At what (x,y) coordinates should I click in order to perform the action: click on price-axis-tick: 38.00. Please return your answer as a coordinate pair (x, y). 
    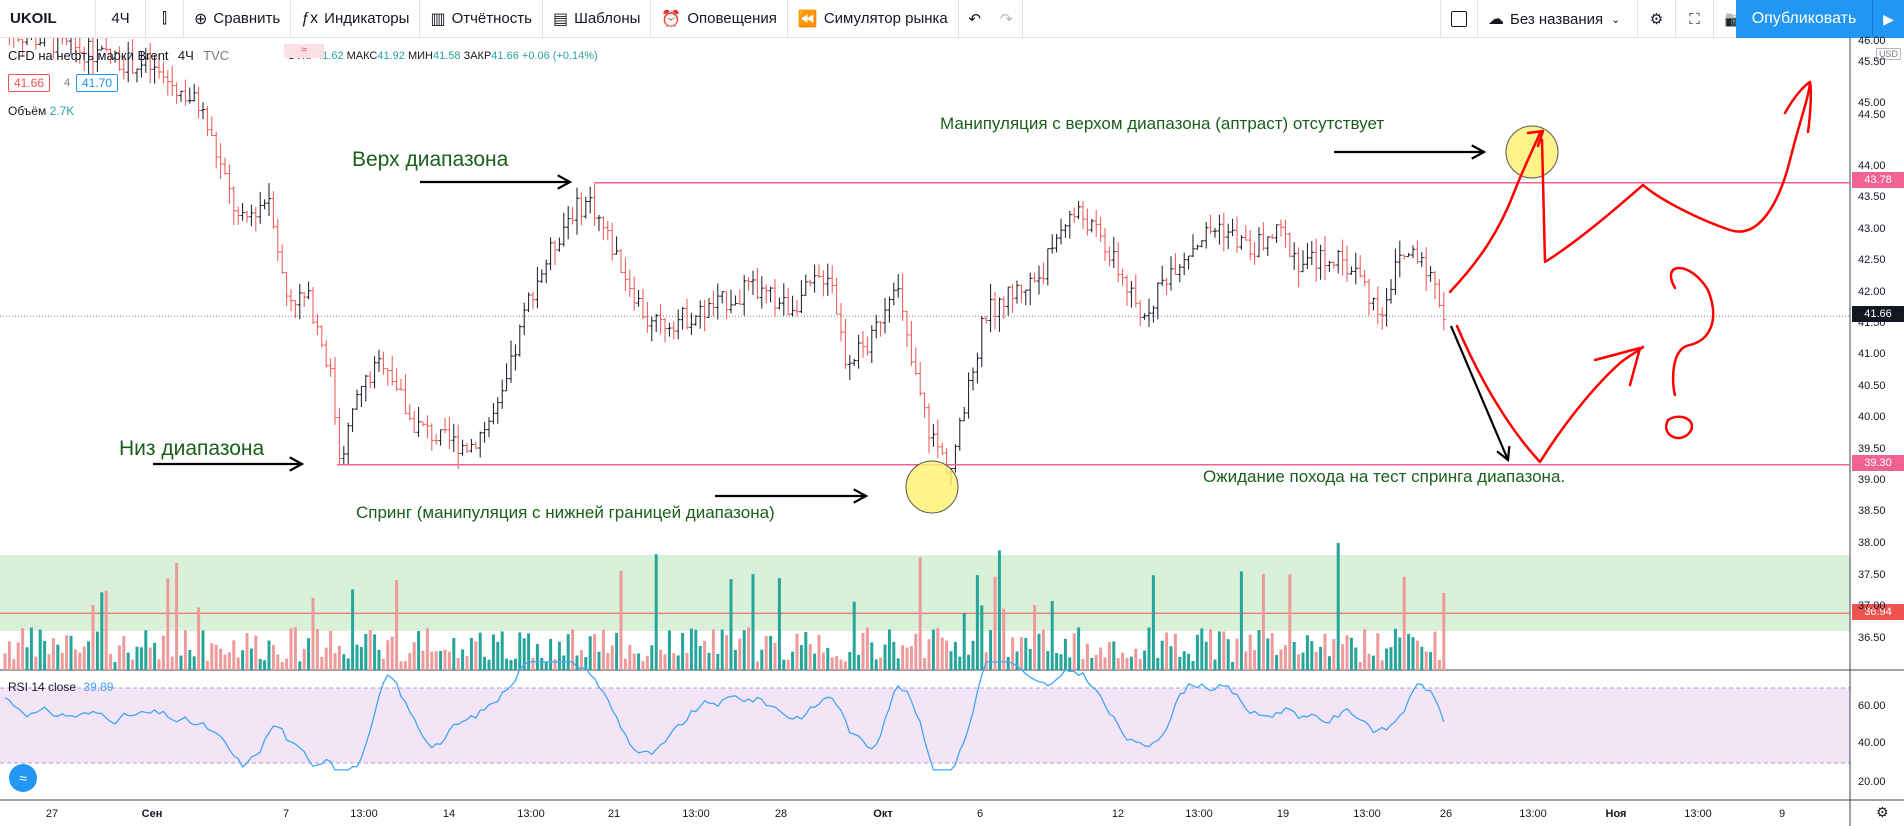
    Looking at the image, I should click on (1872, 543).